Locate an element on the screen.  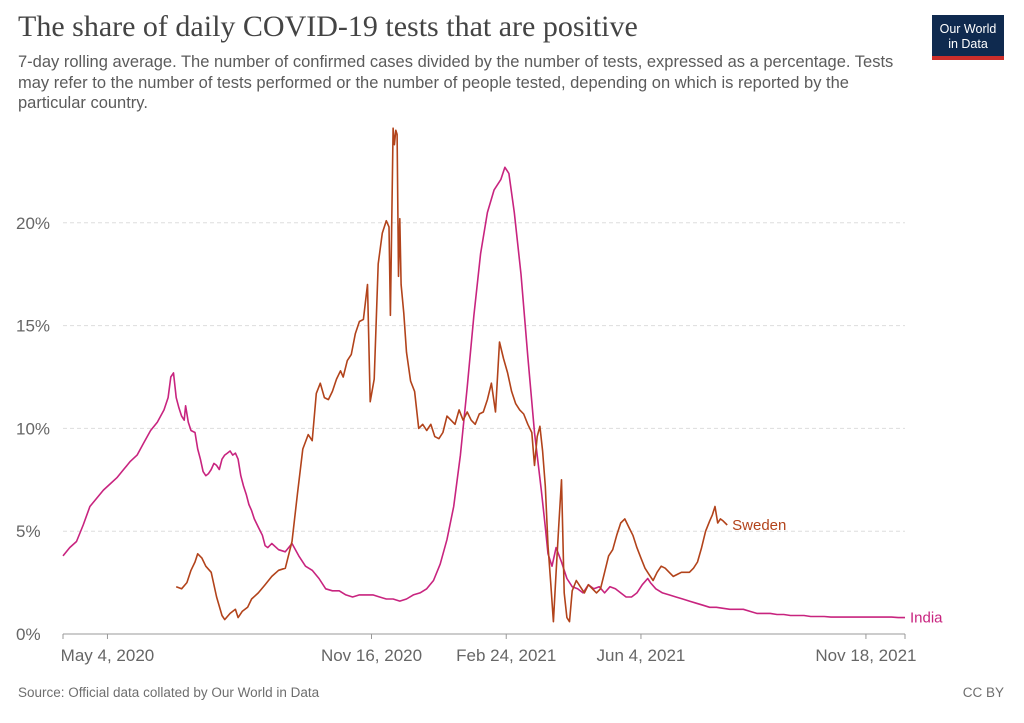
x-tick-label: Nov 16, 2020 is located at coordinates (371, 655).